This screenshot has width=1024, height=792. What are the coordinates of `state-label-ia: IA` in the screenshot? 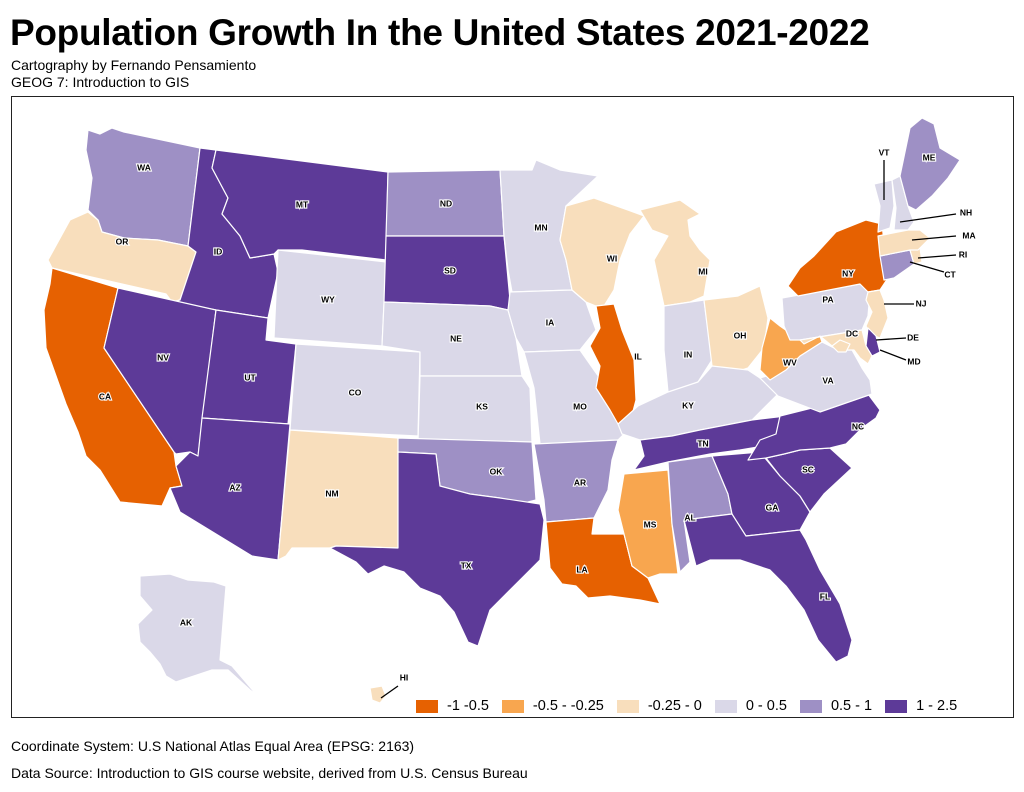 It's located at (550, 322).